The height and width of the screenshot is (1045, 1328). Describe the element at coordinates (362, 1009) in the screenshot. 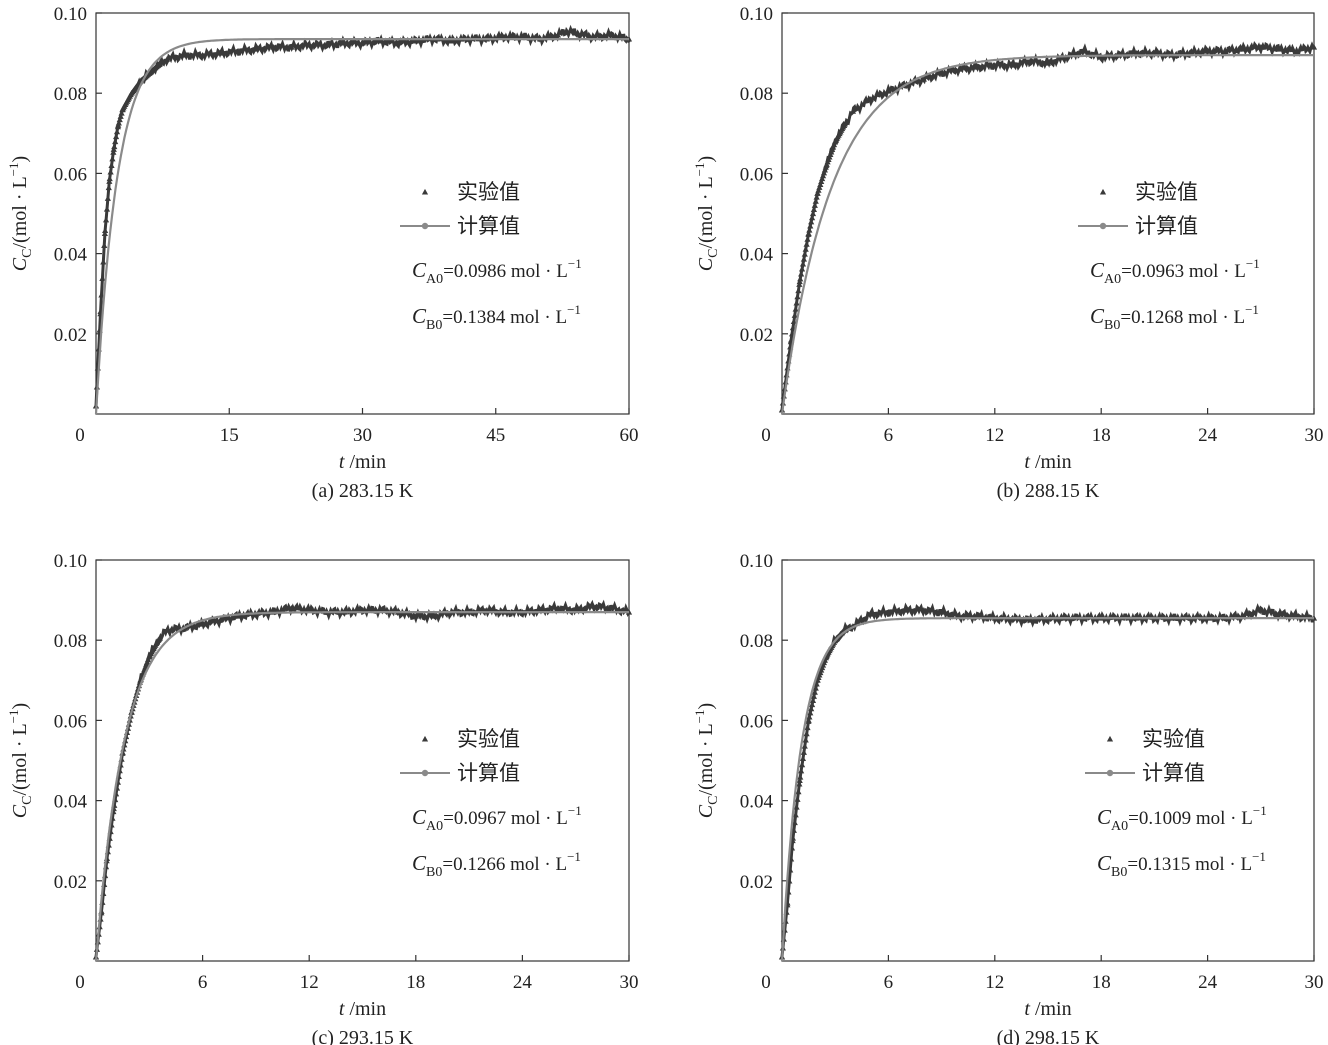

I see `x-axis-label: t /min` at that location.